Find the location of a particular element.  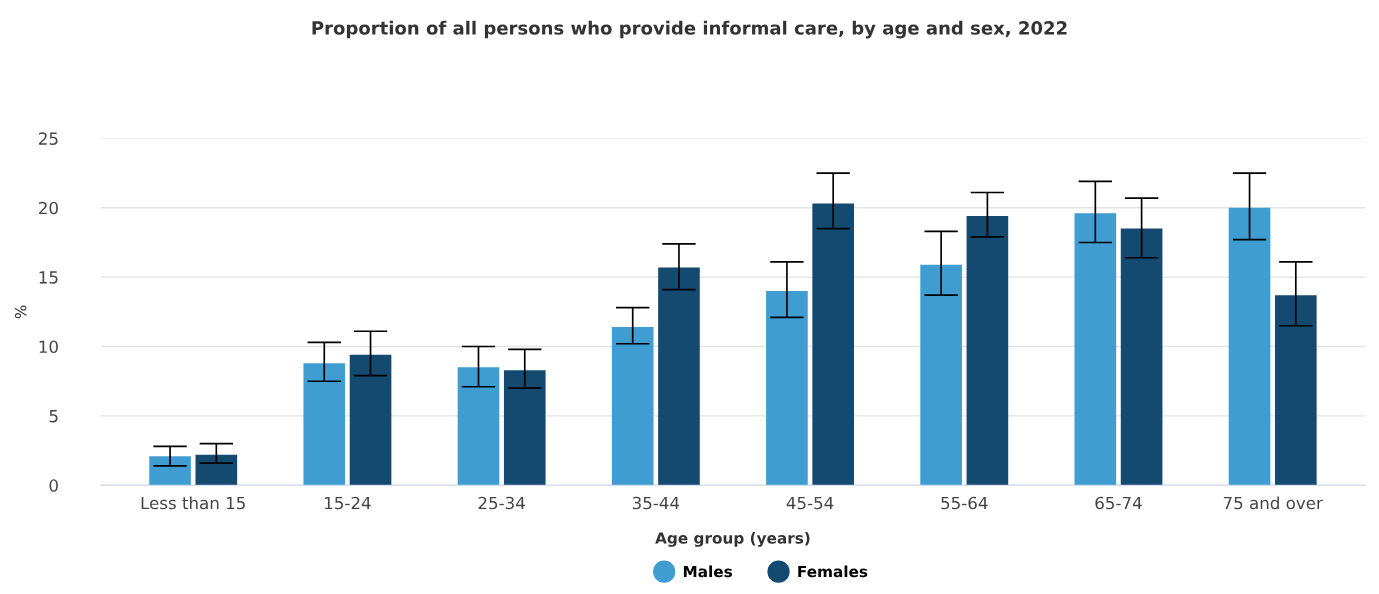

x-axis-title: Age group (years) is located at coordinates (732, 539).